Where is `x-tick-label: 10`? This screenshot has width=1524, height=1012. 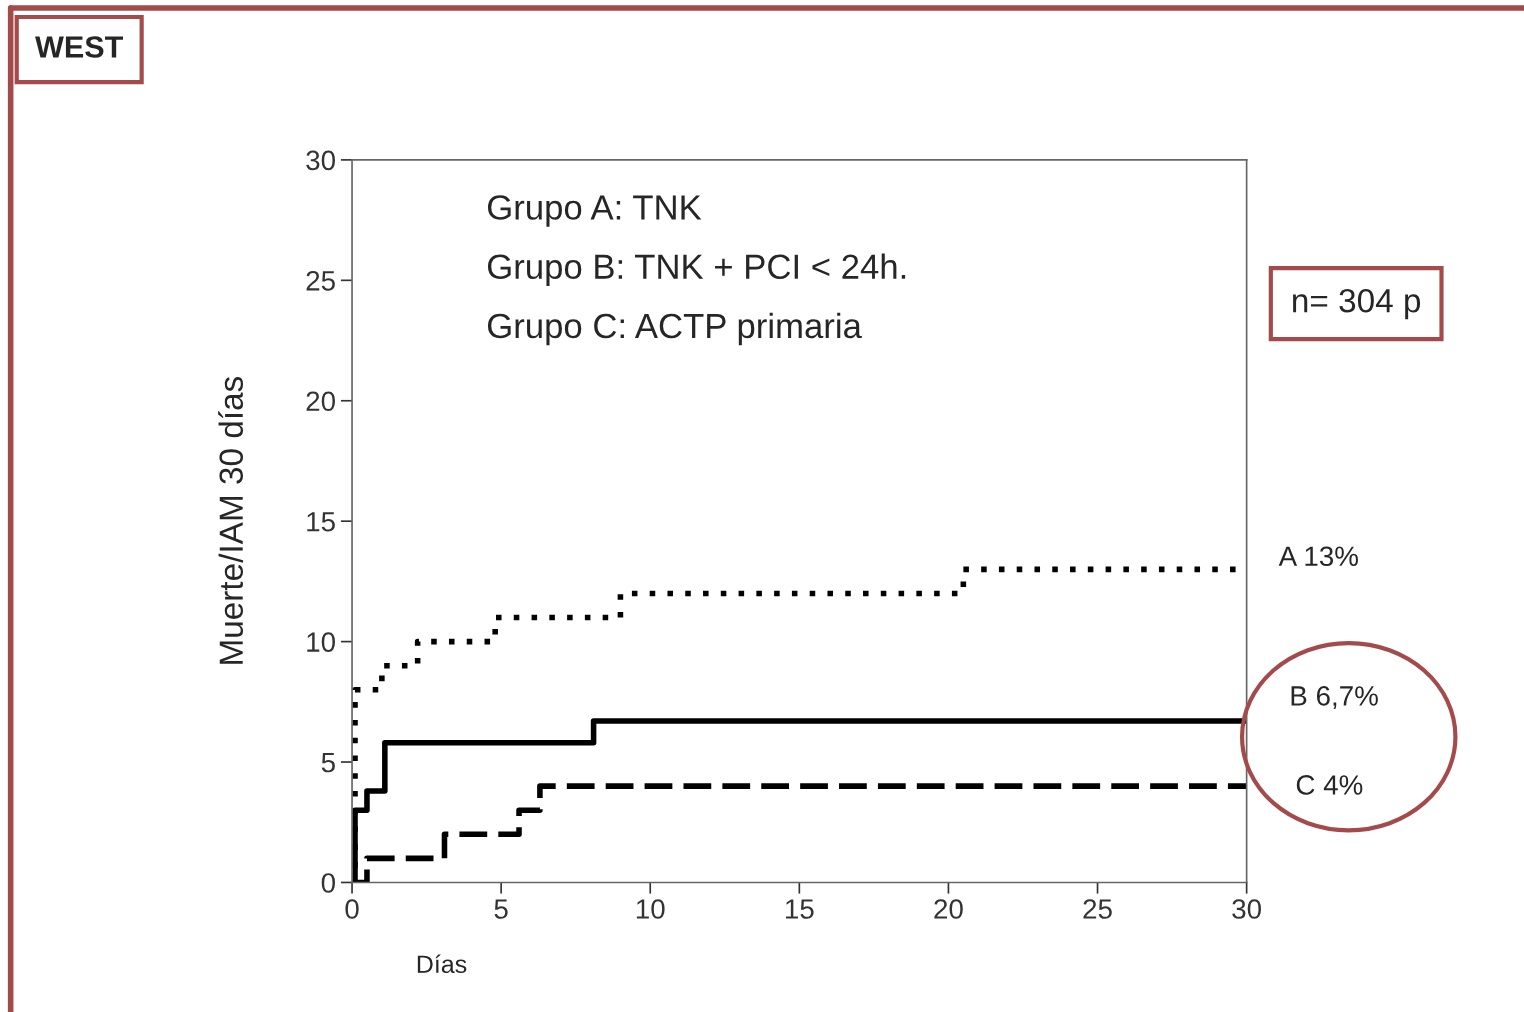 x-tick-label: 10 is located at coordinates (650, 909).